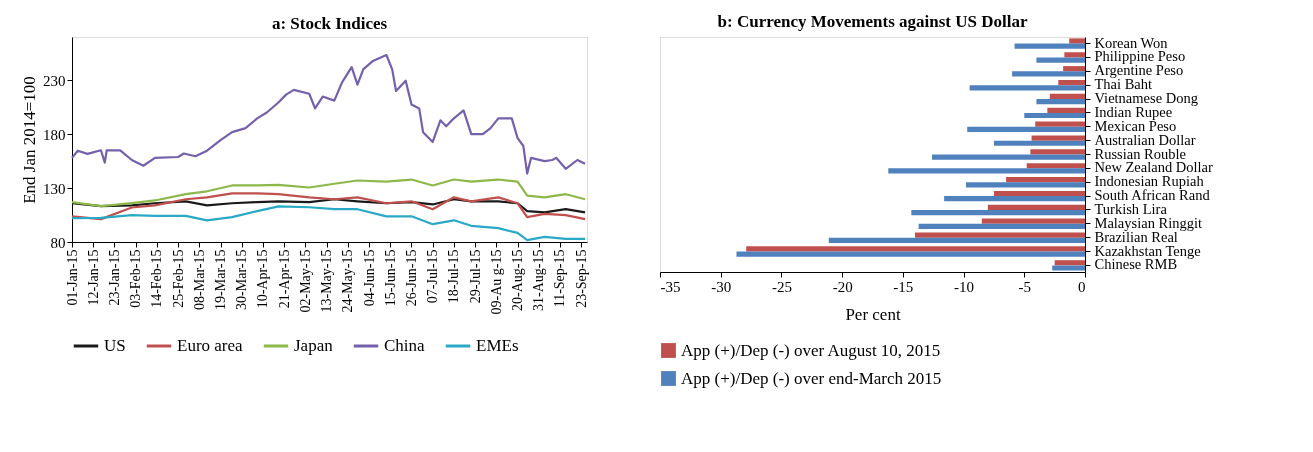  Describe the element at coordinates (1140, 56) in the screenshot. I see `y-tick-label: Philippine Peso` at that location.